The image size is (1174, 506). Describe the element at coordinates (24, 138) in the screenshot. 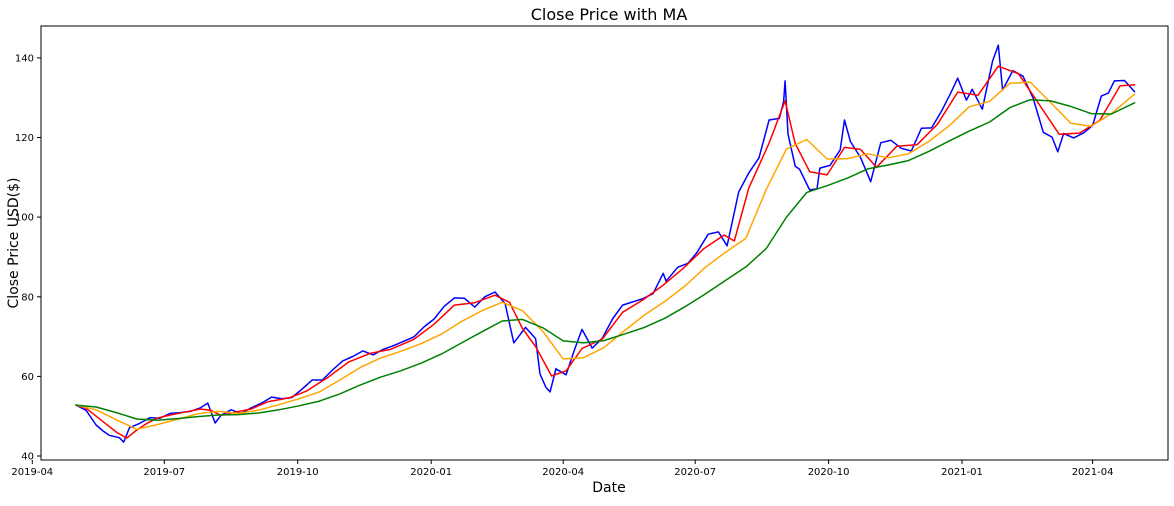

I see `y-tick-label: 120` at that location.